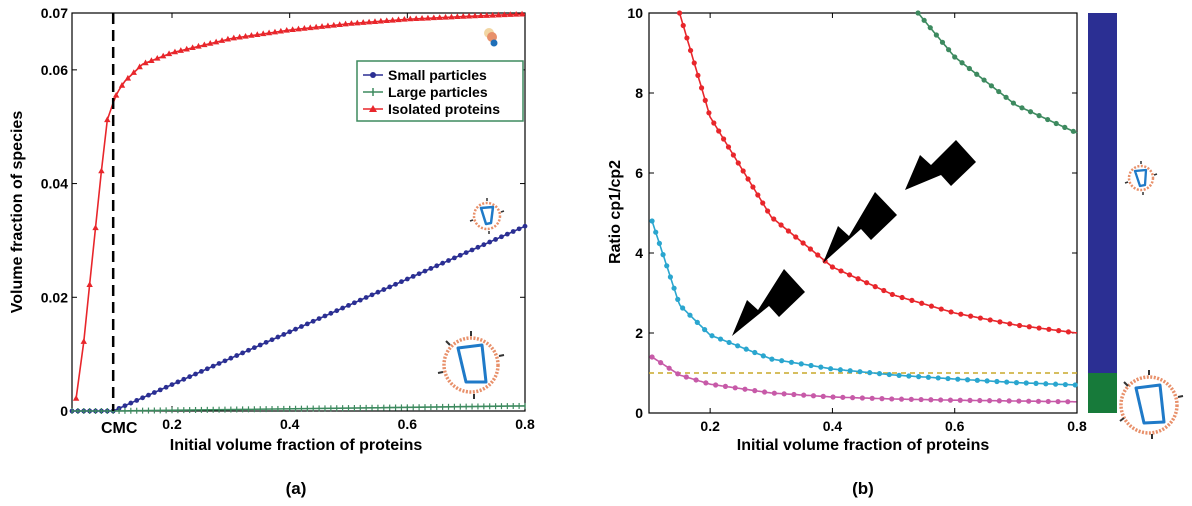  Describe the element at coordinates (864, 303) in the screenshot. I see `series-line-s3` at that location.